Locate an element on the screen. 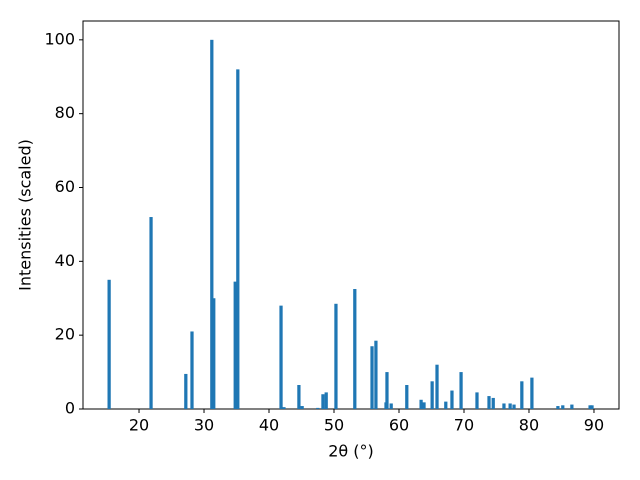  x-tick-label: 30 is located at coordinates (204, 425).